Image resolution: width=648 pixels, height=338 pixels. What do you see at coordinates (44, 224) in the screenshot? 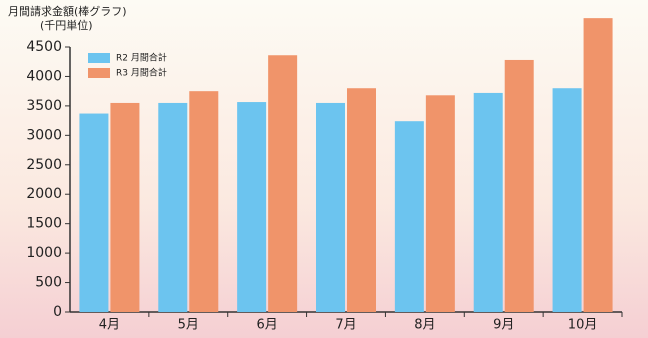
I see `y-tick-label: 1500` at bounding box center [44, 224].